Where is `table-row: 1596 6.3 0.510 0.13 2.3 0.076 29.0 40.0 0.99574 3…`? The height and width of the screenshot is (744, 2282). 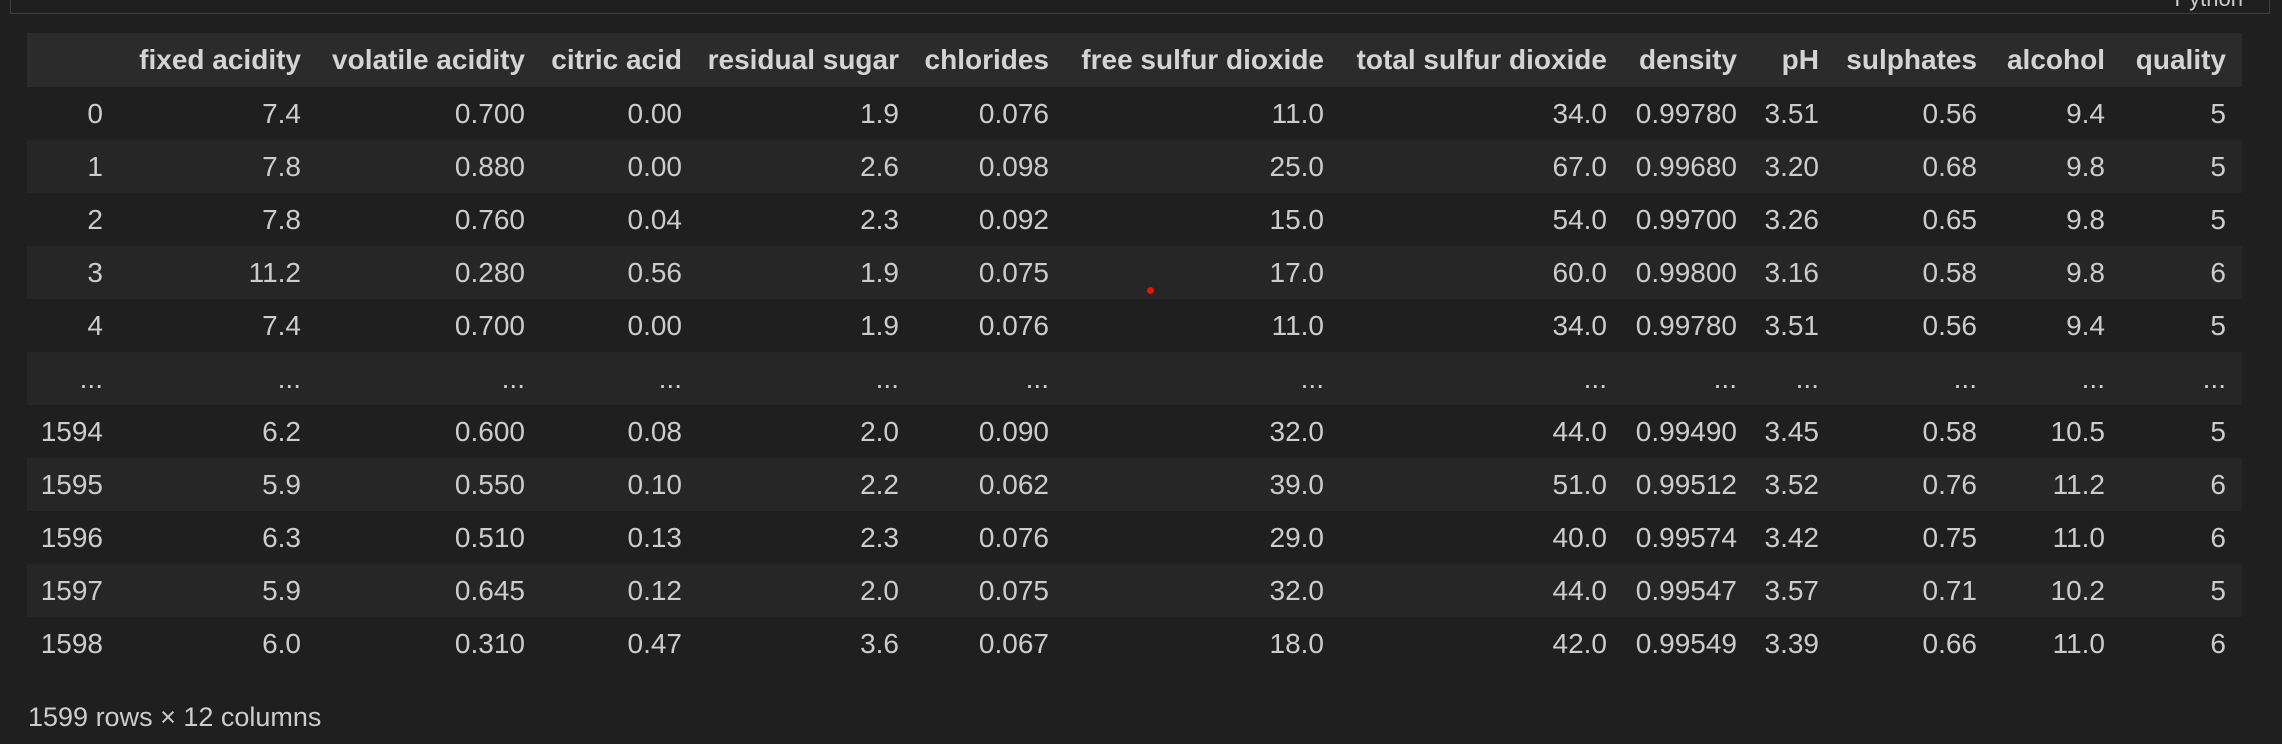
table-row: 1596 6.3 0.510 0.13 2.3 0.076 29.0 40.0 0.99574 3… is located at coordinates (1134, 537).